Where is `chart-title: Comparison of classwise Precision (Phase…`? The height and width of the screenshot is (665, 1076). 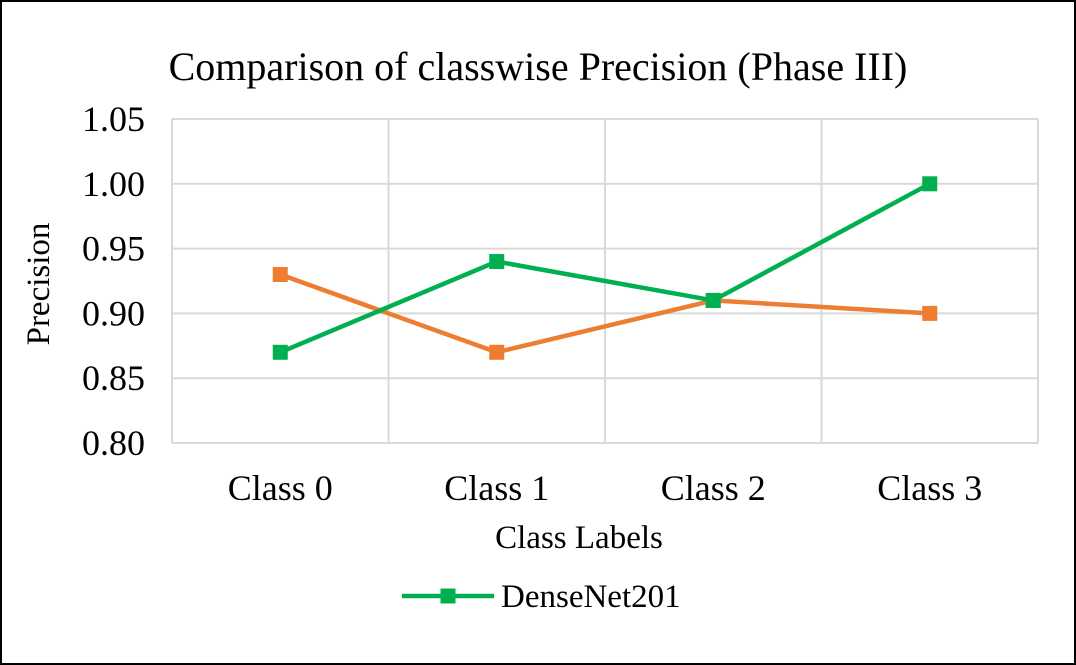
chart-title: Comparison of classwise Precision (Phase… is located at coordinates (538, 66).